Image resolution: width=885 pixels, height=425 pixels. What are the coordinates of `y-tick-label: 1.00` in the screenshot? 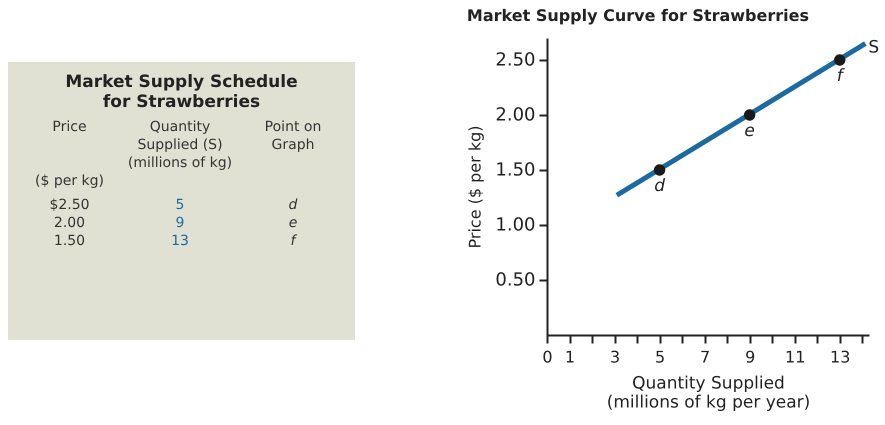 It's located at (515, 225).